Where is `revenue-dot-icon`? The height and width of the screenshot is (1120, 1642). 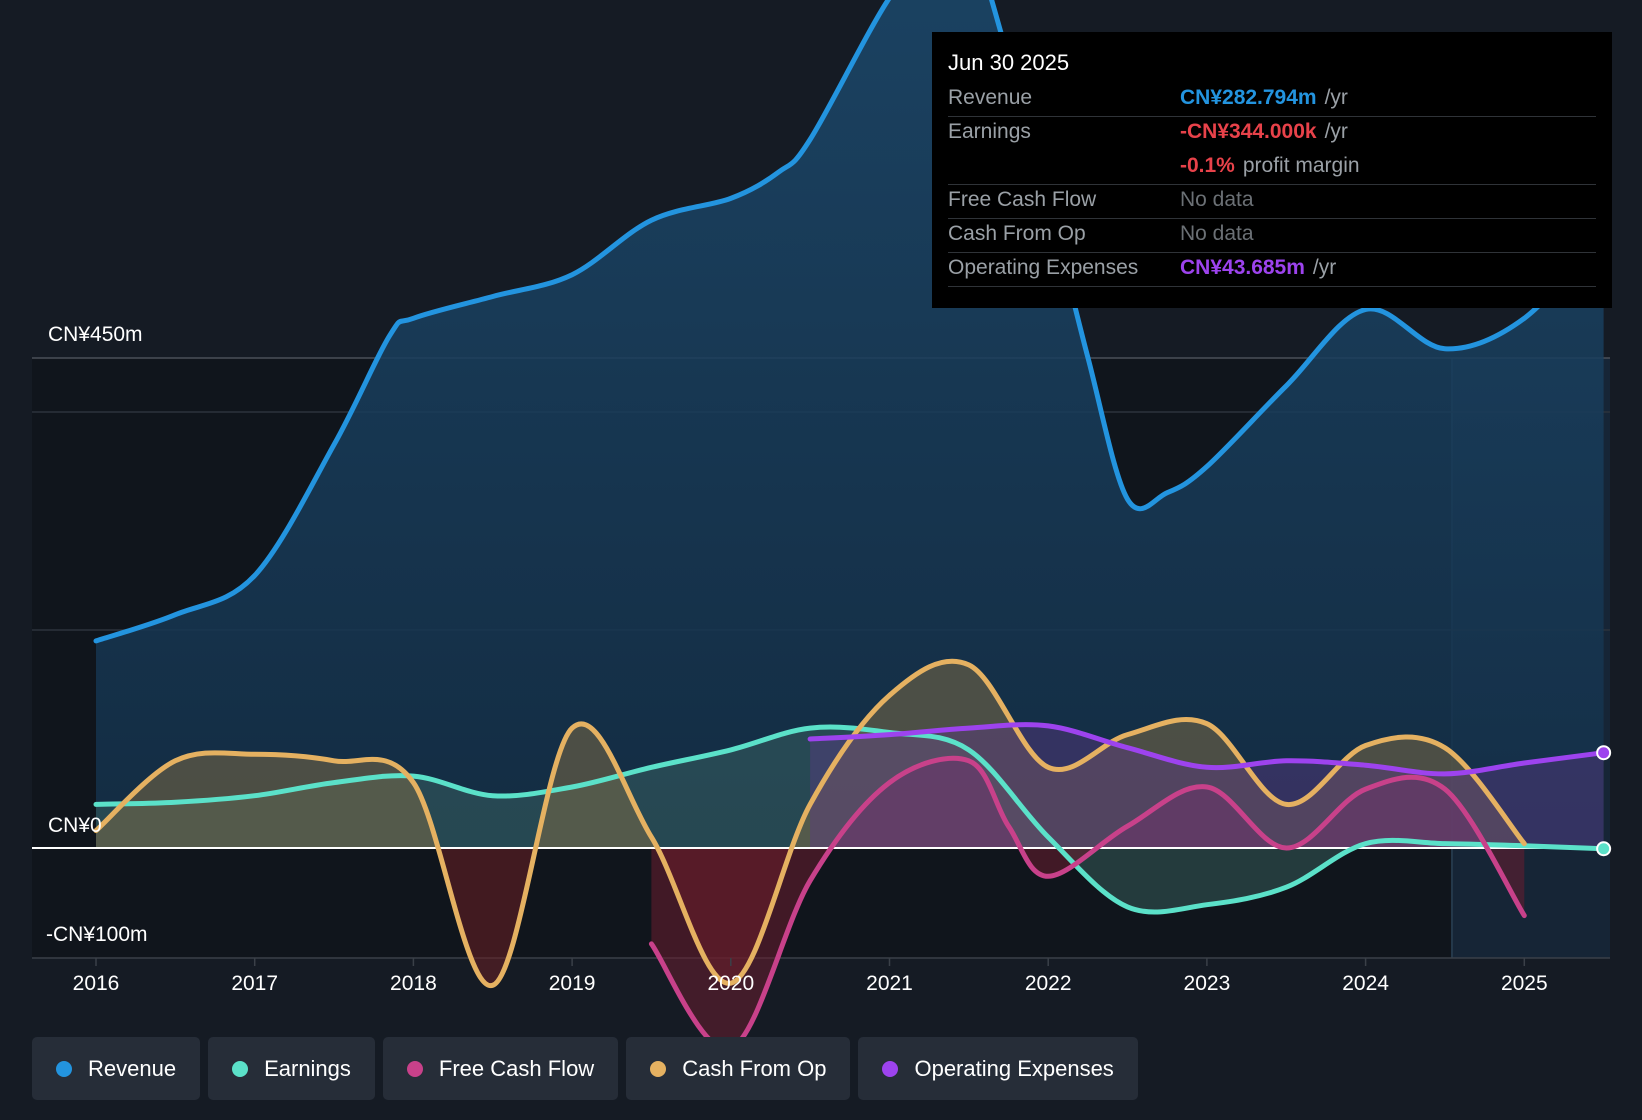
revenue-dot-icon is located at coordinates (64, 1068).